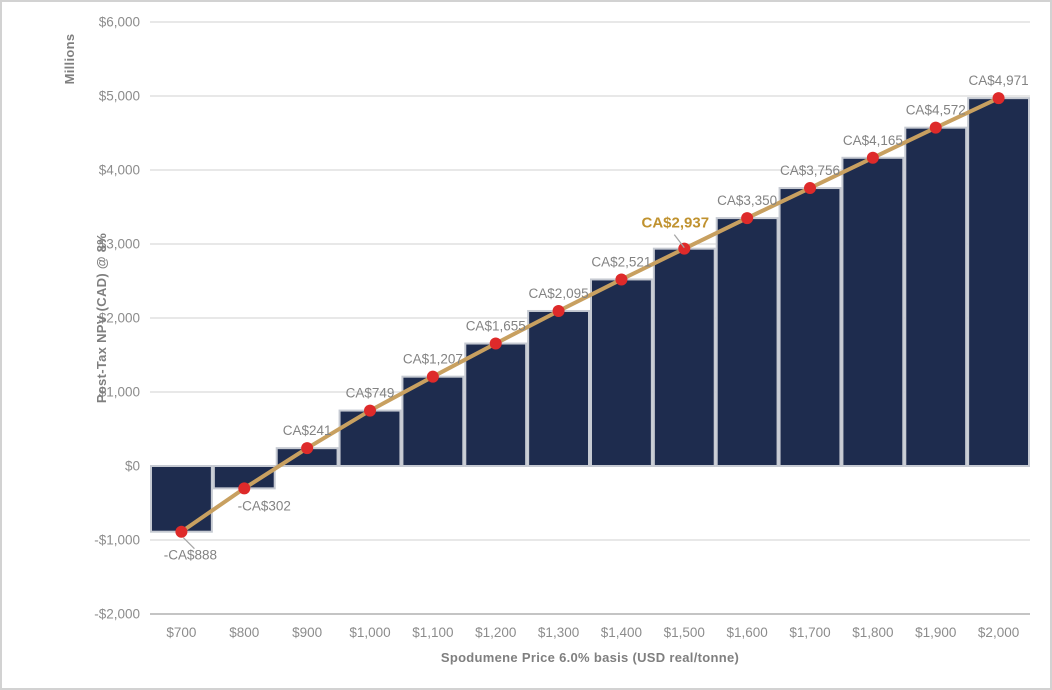  Describe the element at coordinates (119, 244) in the screenshot. I see `y-tick-label: $3,000` at that location.